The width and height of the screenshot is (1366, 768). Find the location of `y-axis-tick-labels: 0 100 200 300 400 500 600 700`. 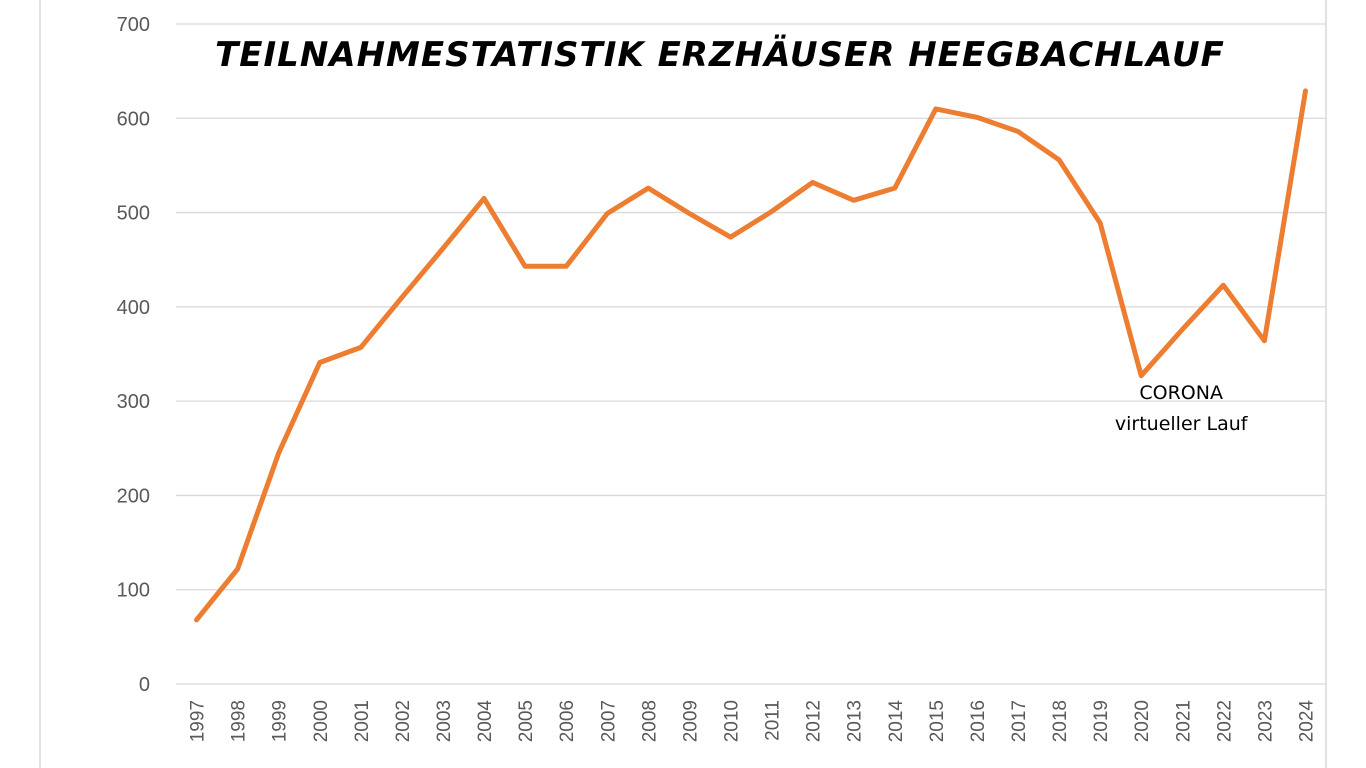

y-axis-tick-labels: 0 100 200 300 400 500 600 700 is located at coordinates (133, 355).